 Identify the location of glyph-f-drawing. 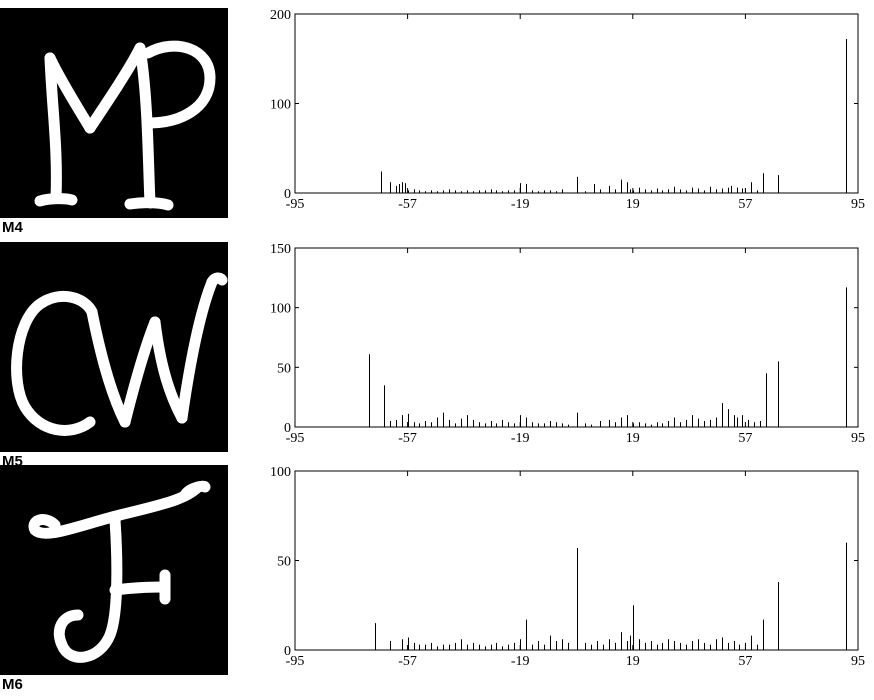
(119, 571).